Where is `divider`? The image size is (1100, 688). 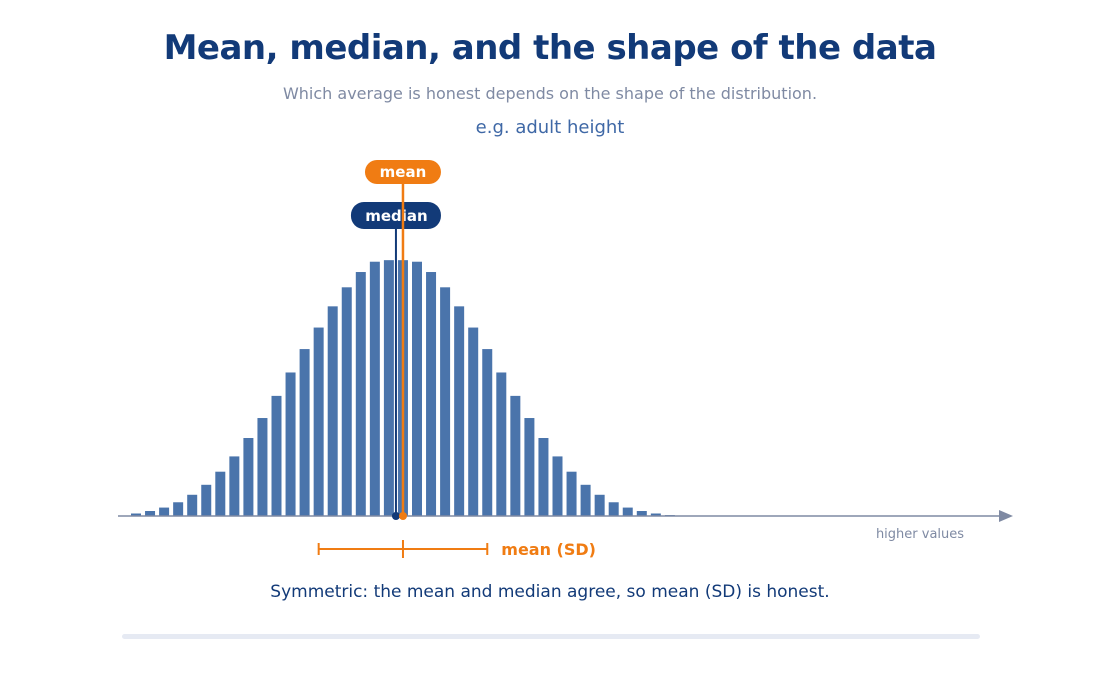
divider is located at coordinates (551, 636).